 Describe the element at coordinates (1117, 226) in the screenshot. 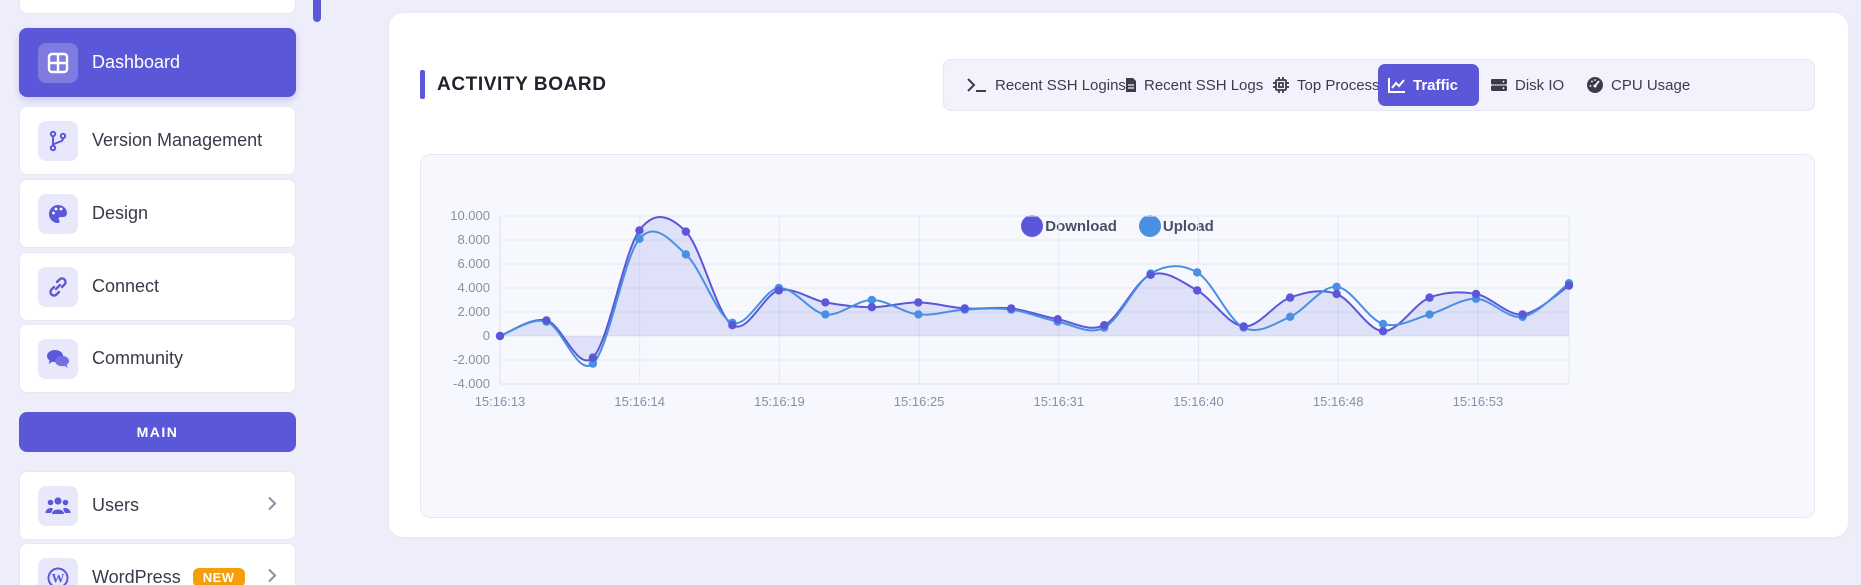

I see `chart-legend: Download Upload` at that location.